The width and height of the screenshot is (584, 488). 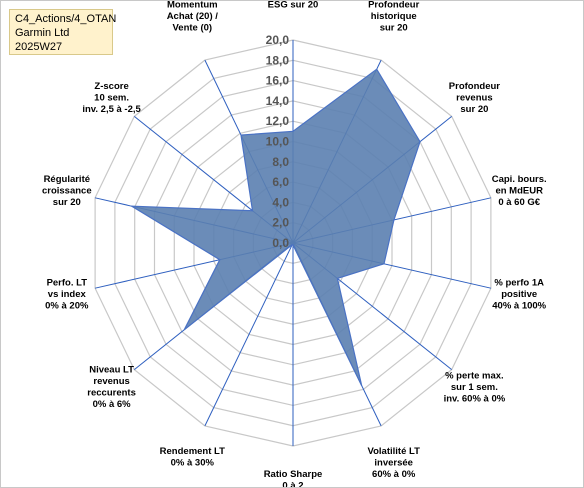 What do you see at coordinates (280, 223) in the screenshot?
I see `tick-label: 2,0` at bounding box center [280, 223].